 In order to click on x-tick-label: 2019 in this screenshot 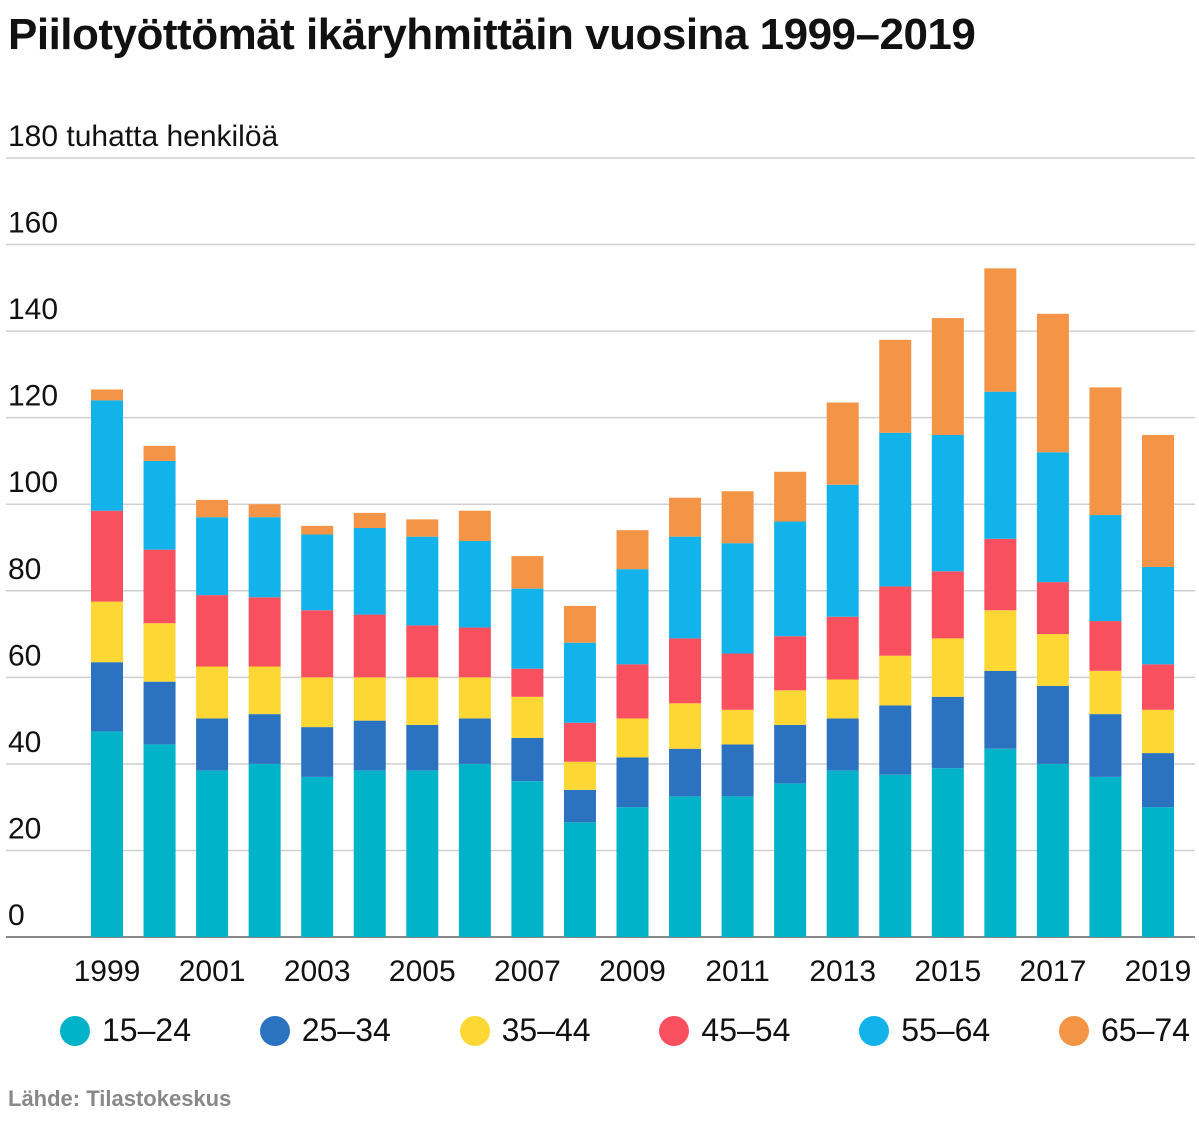, I will do `click(1158, 971)`.